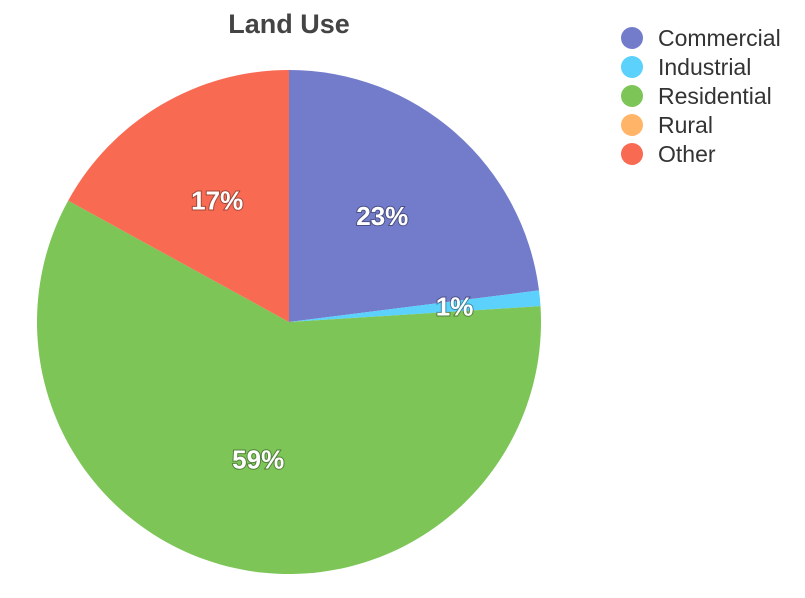 This screenshot has height=598, width=805. What do you see at coordinates (632, 38) in the screenshot?
I see `legend-swatch-commercial` at bounding box center [632, 38].